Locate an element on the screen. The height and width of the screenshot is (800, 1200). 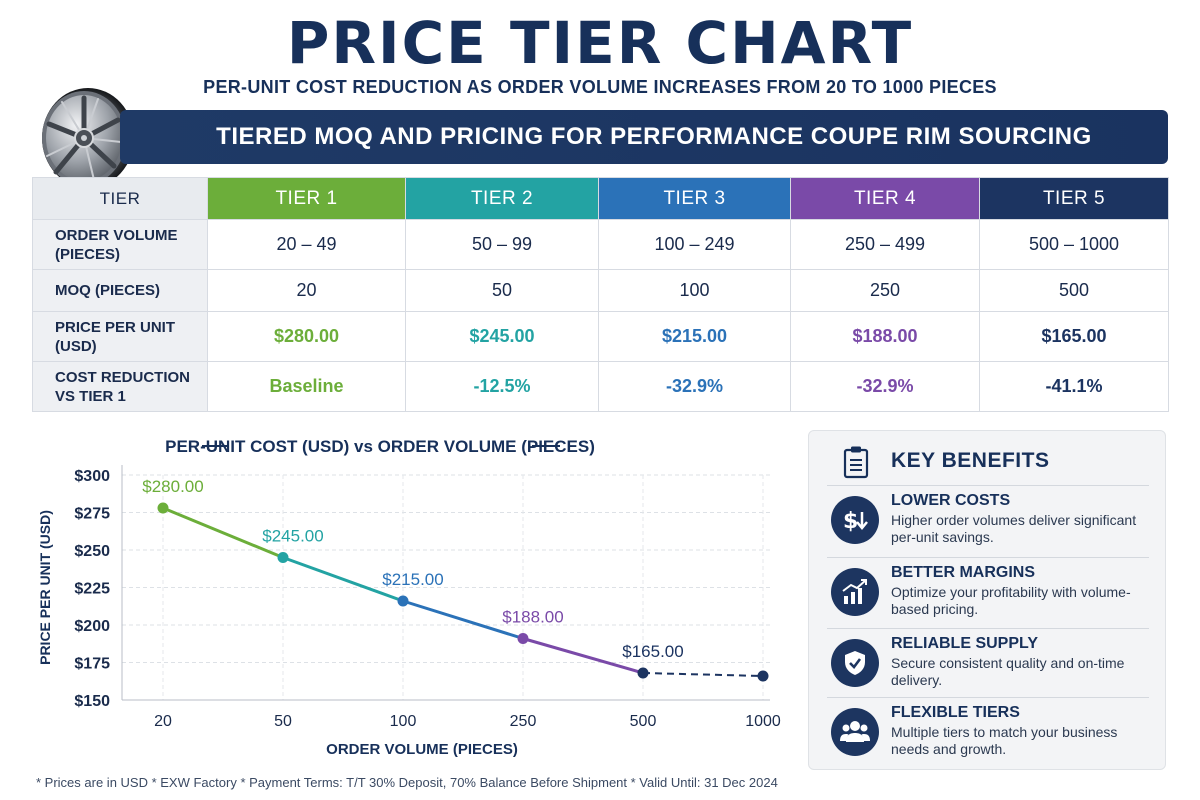
volume-cell: 20 – 49 is located at coordinates (306, 244).